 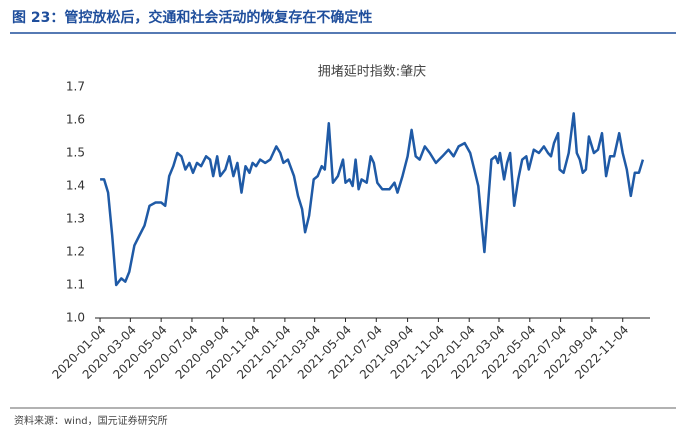 I want to click on y-tick-label: 1.1, so click(x=75, y=285).